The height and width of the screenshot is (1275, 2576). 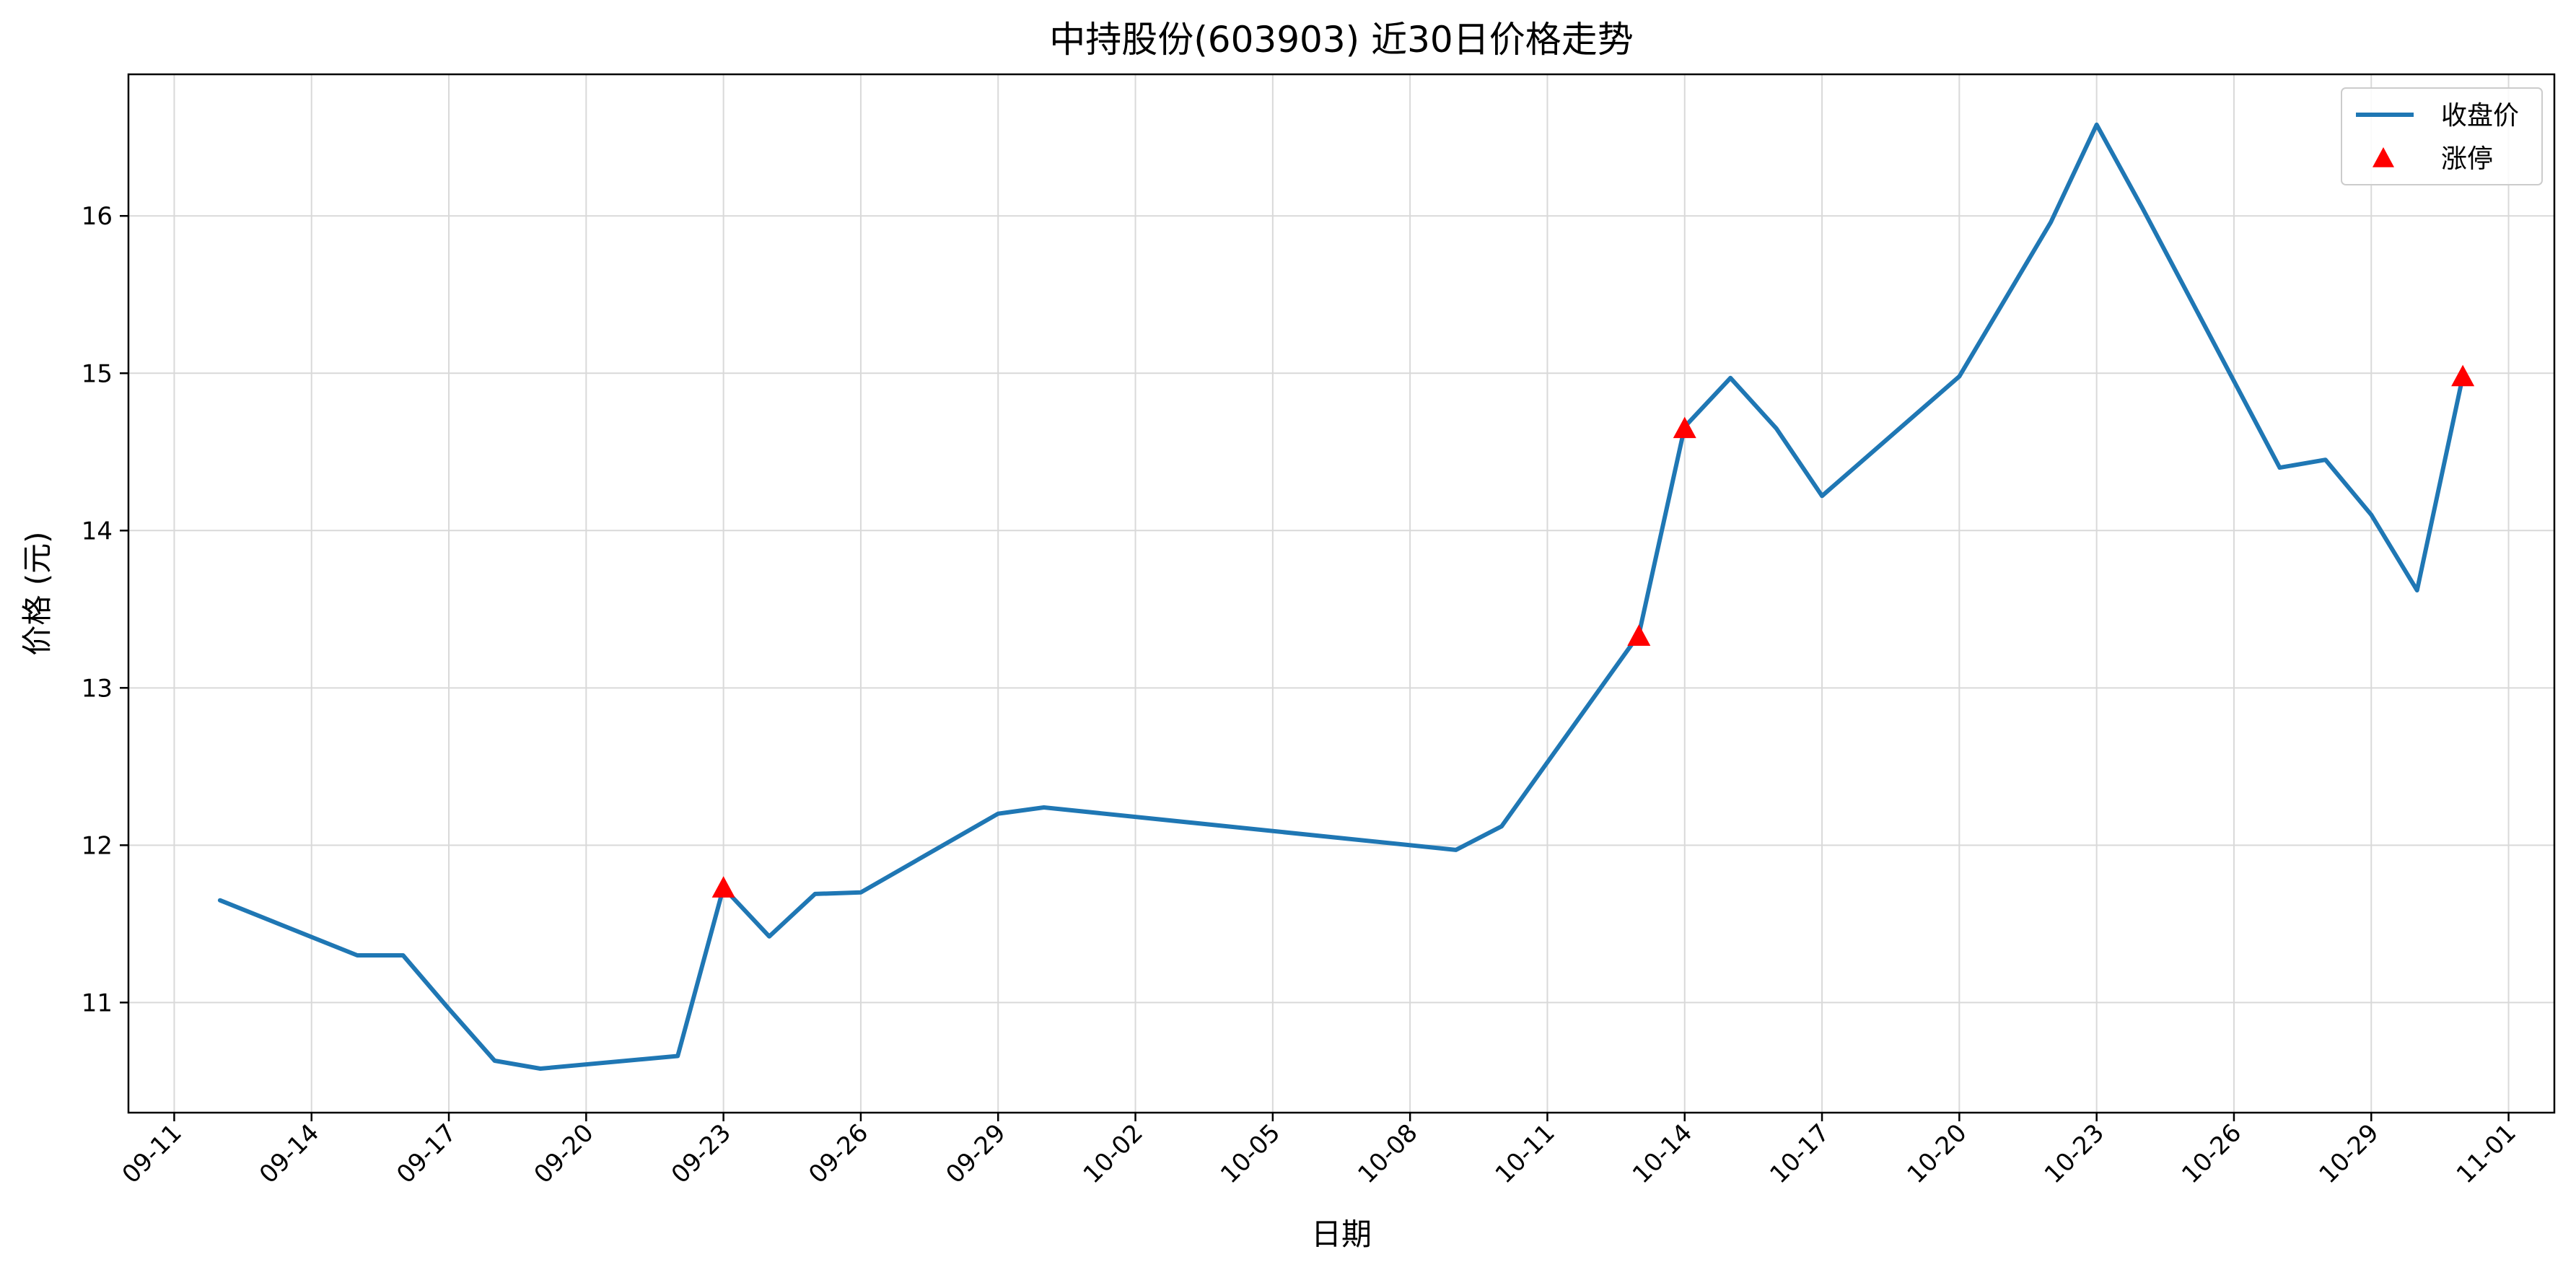 I want to click on legend-entry-limit-up: 涨停, so click(x=2467, y=159).